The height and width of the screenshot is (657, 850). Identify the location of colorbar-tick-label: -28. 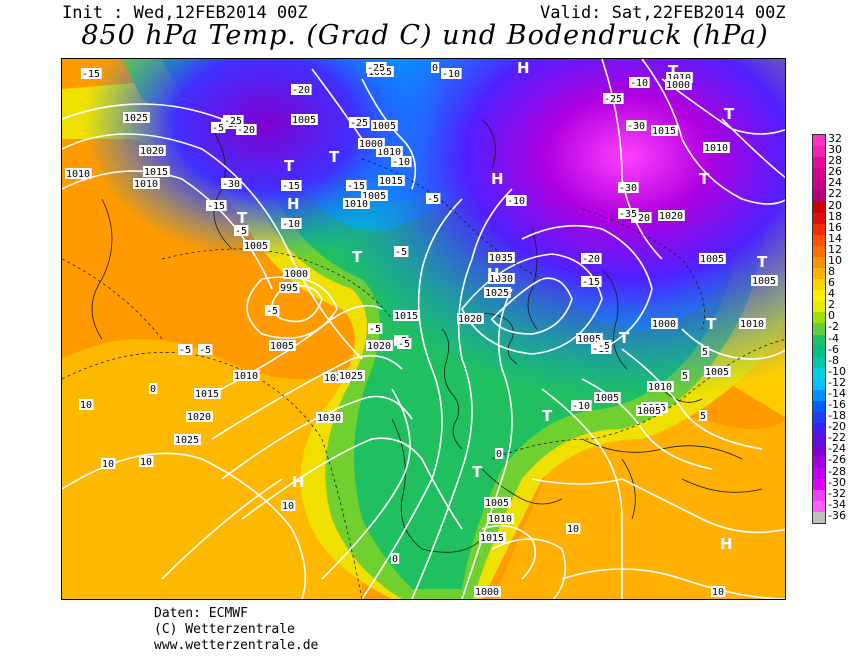
(837, 471).